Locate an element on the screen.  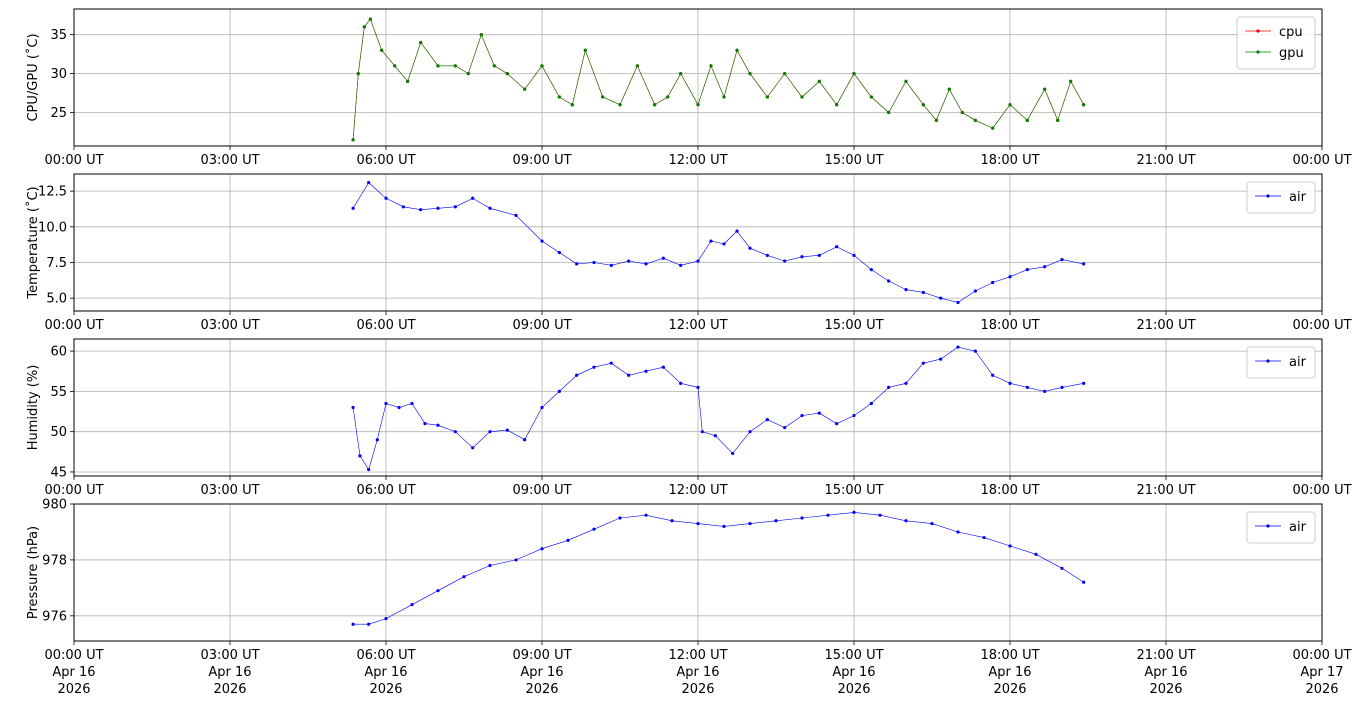
y-axis-label: CPU/GPU (˚C) is located at coordinates (33, 77).